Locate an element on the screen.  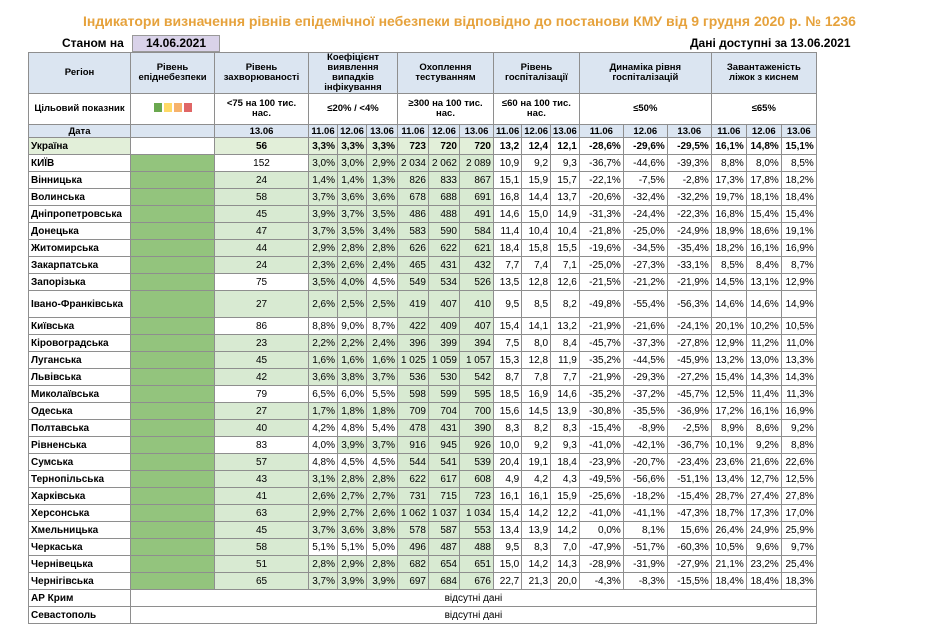
positivity-value: 6,0% is located at coordinates (352, 394).